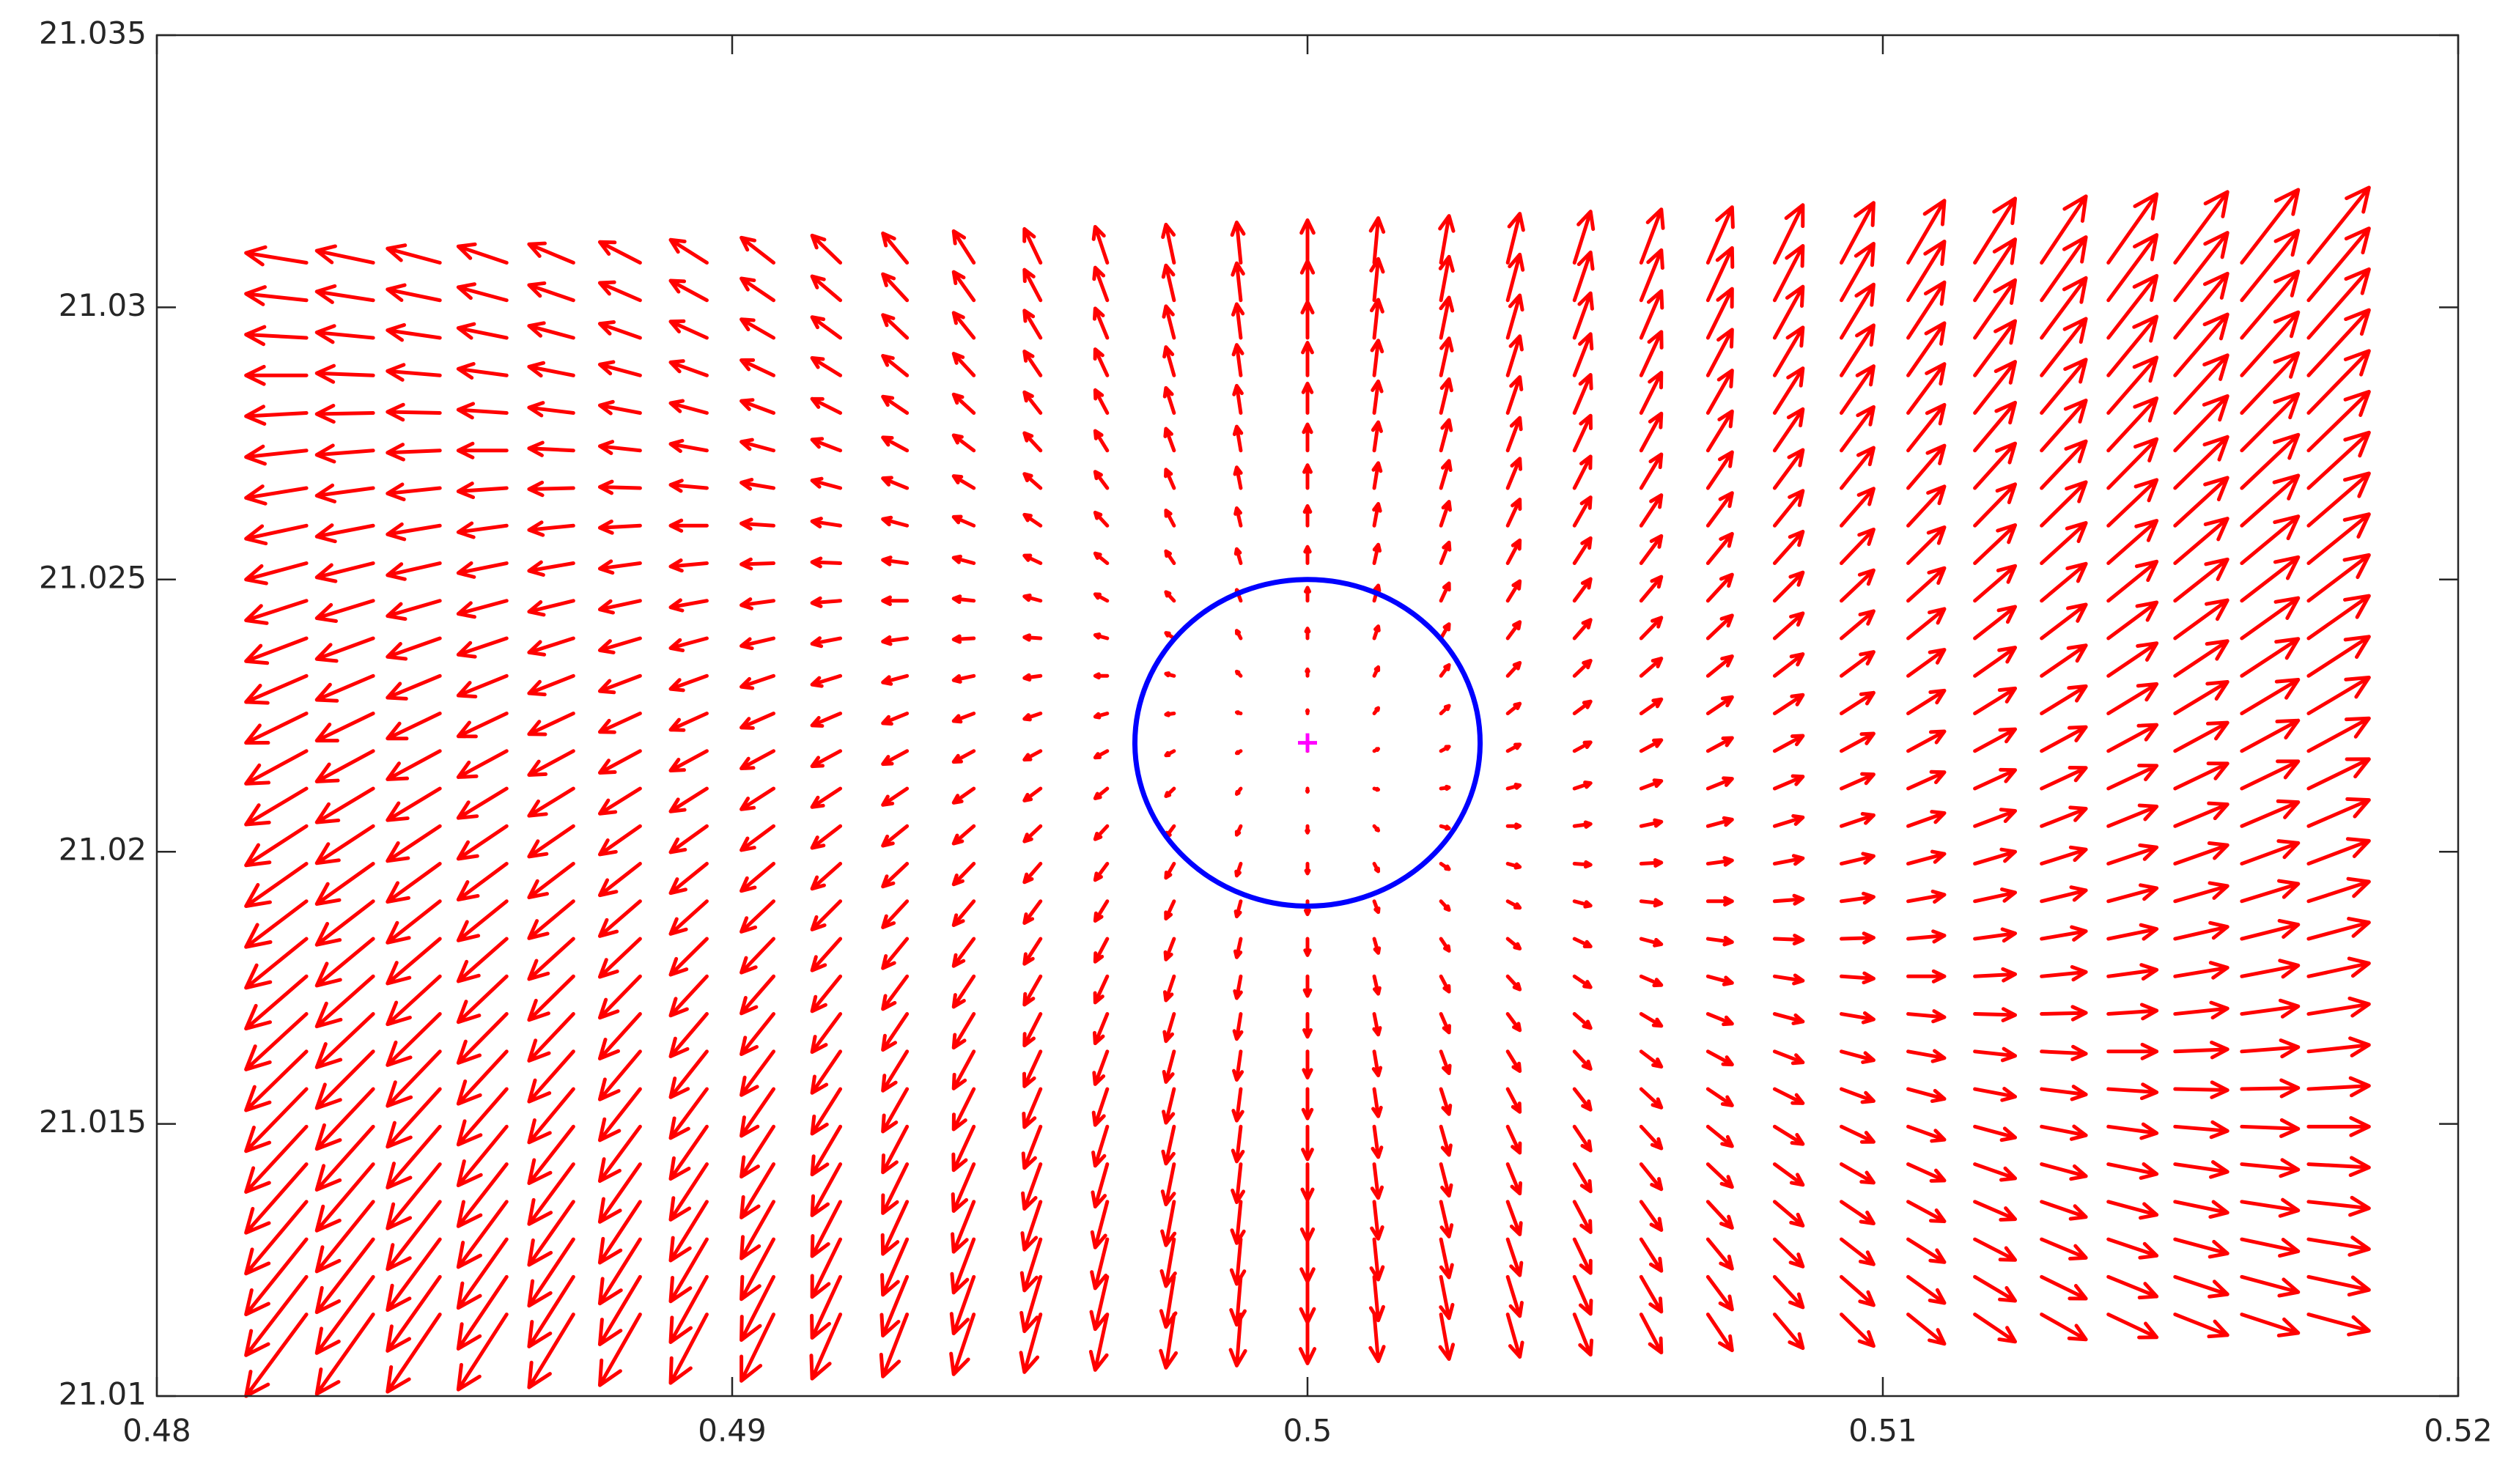  Describe the element at coordinates (156, 1431) in the screenshot. I see `x-tick-label: 0.48` at that location.